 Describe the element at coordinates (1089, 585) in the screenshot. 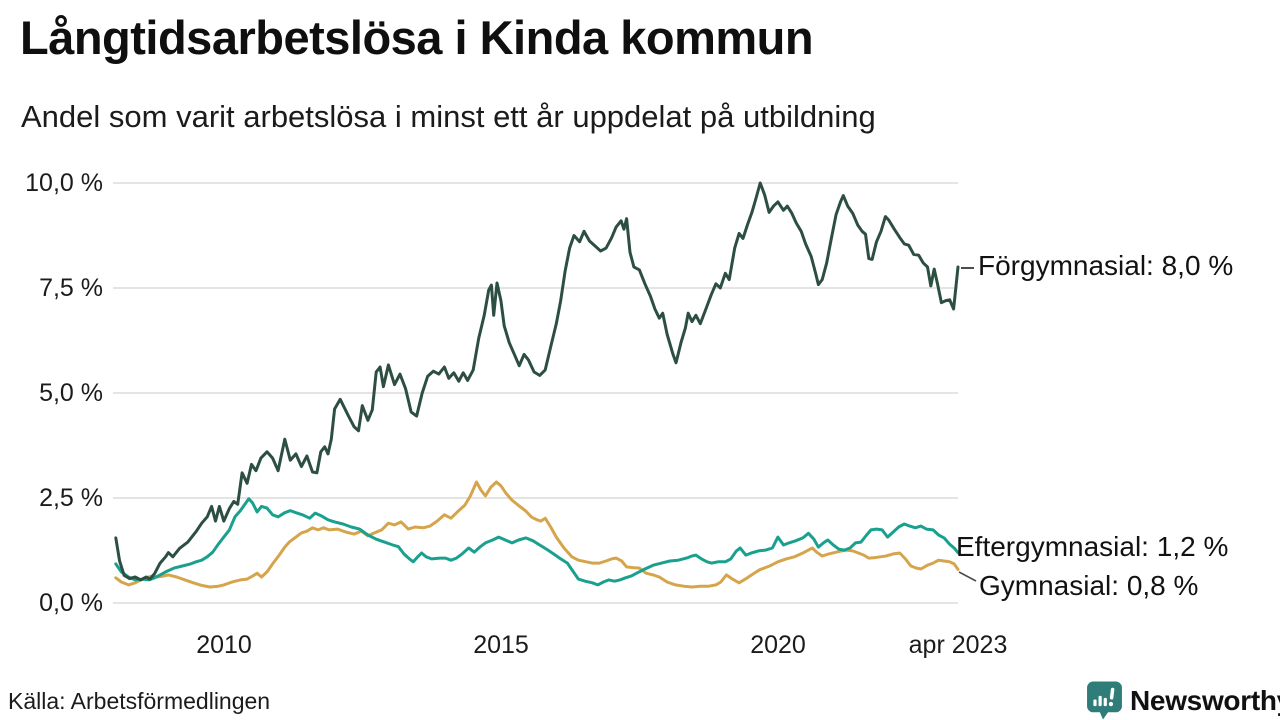

I see `line-label-gymnasial: Gymnasial: 0,8 %` at that location.